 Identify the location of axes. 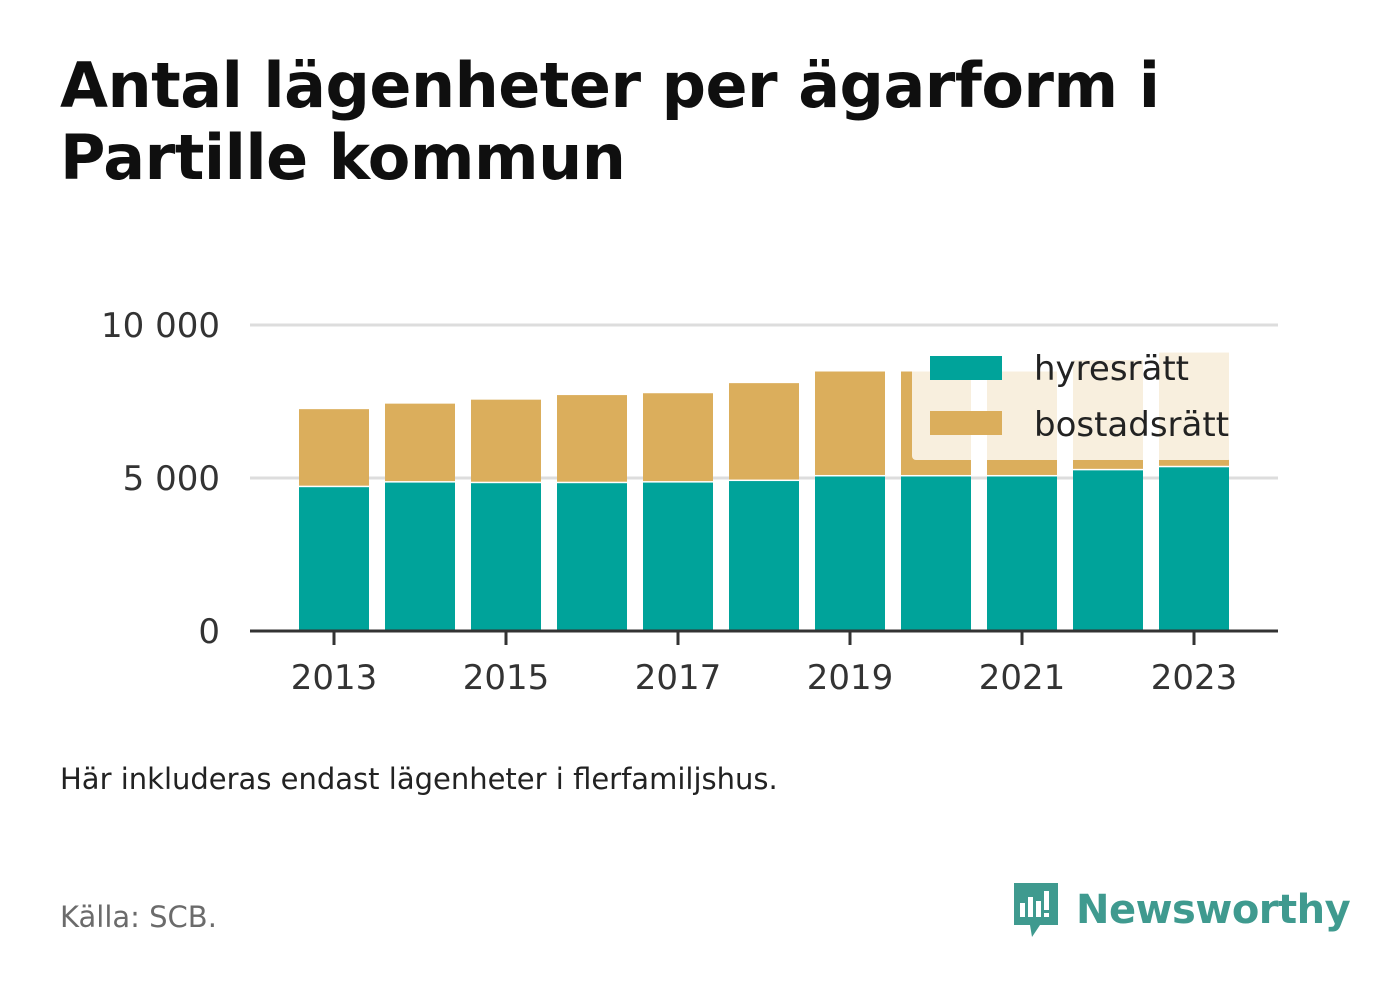
(764, 637).